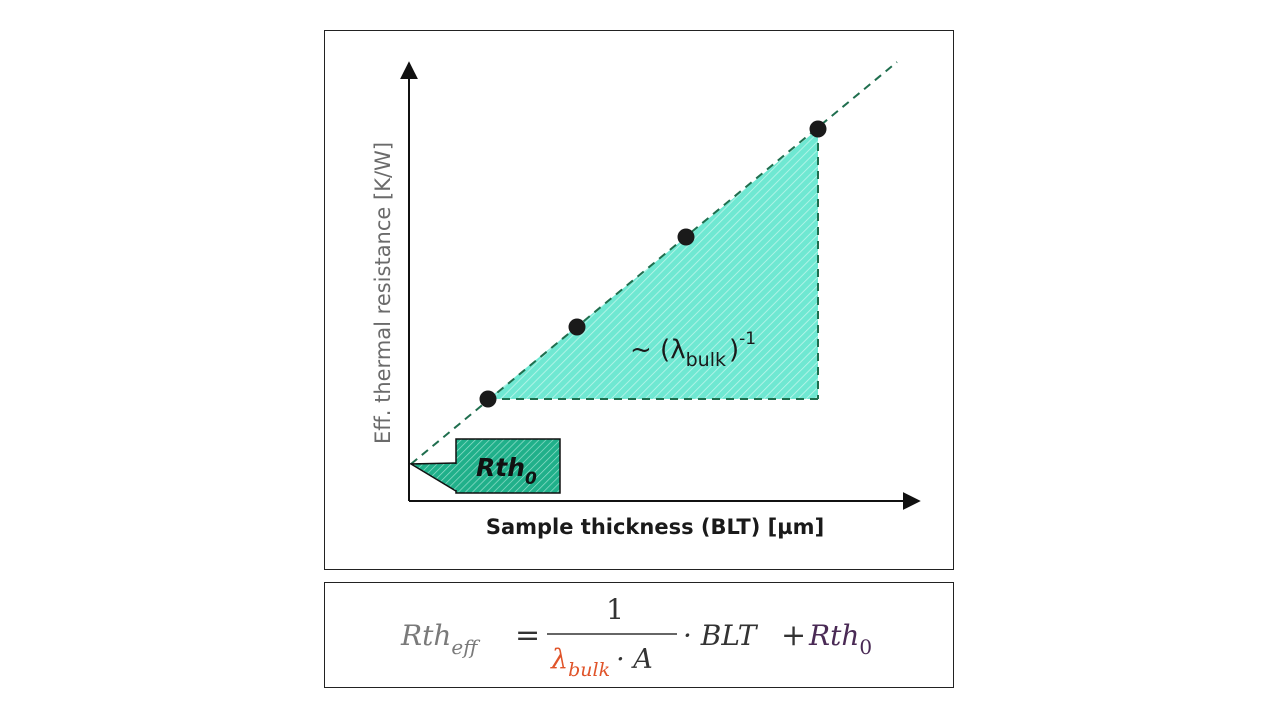  I want to click on intercept-label: Rth0, so click(506, 471).